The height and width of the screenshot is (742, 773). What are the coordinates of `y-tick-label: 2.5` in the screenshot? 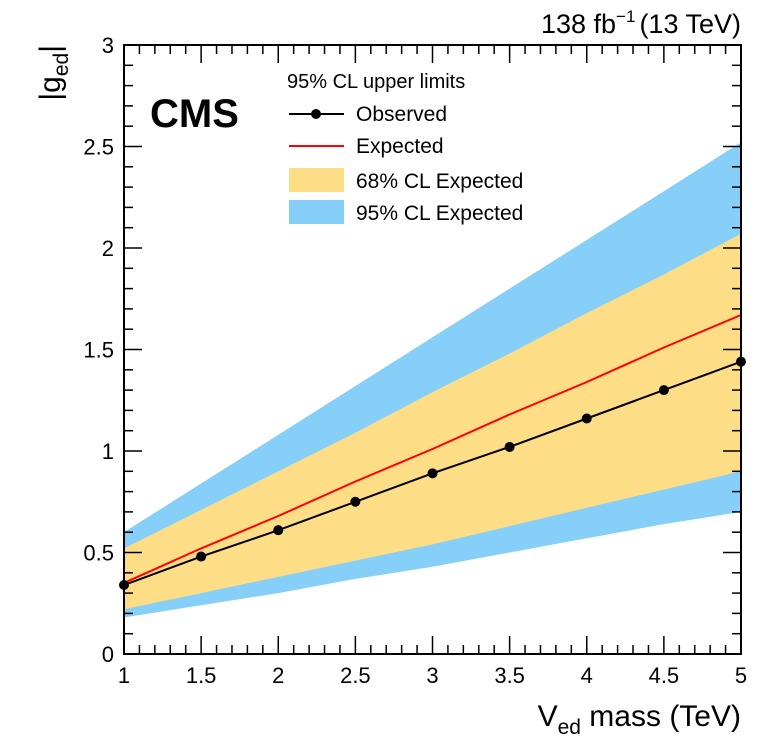 It's located at (98, 147).